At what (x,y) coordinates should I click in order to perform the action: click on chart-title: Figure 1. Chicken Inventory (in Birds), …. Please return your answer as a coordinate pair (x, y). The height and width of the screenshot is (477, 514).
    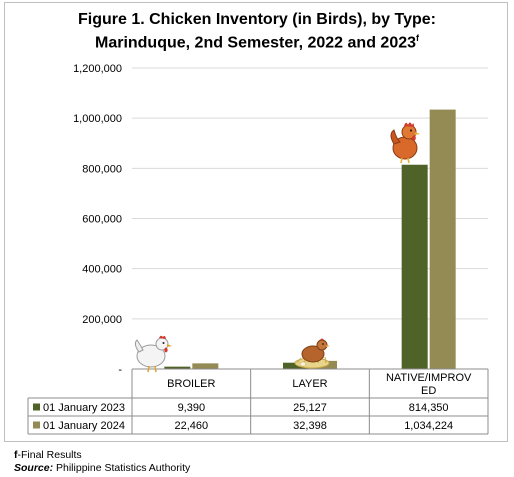
    Looking at the image, I should click on (257, 31).